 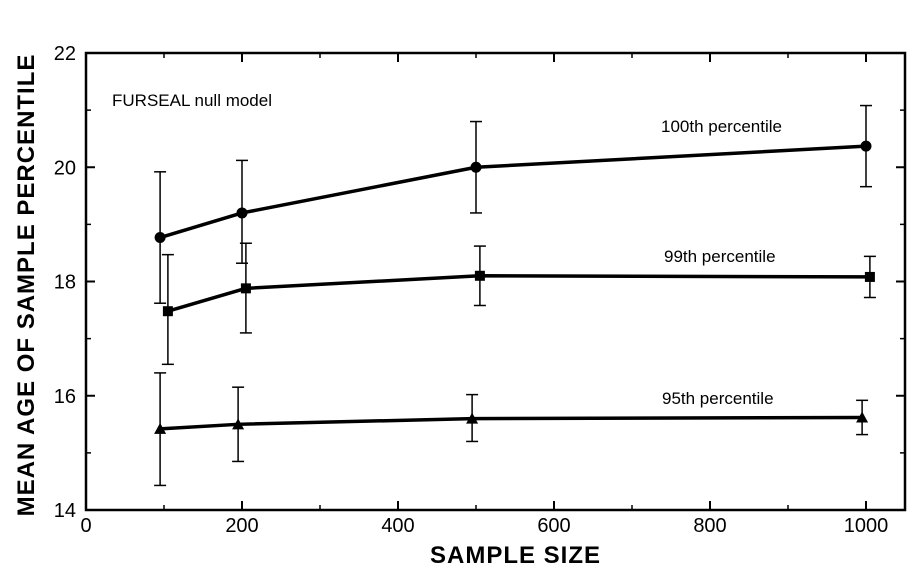 I want to click on y-tick-label: 20, so click(x=65, y=168).